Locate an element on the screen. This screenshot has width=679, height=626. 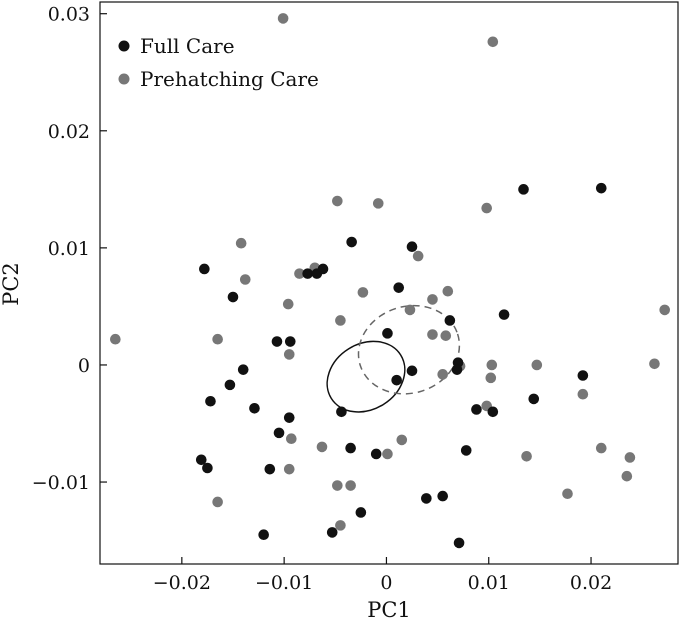
y-tick-label: 0.03 is located at coordinates (69, 15).